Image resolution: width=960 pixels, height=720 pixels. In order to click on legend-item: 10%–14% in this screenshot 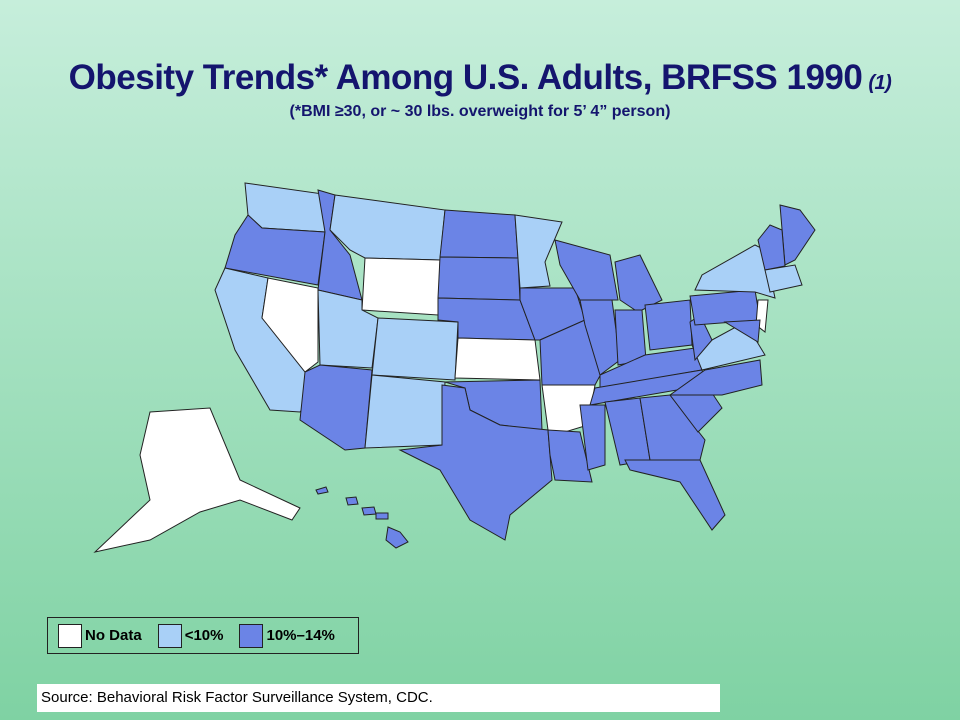, I will do `click(287, 635)`.